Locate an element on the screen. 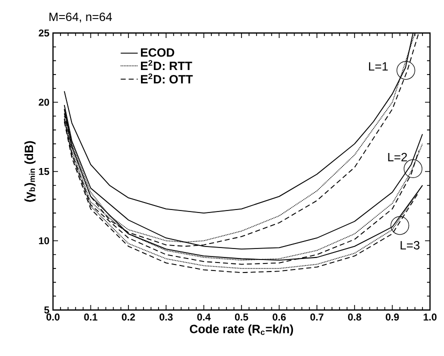 This screenshot has height=356, width=444. x-tick-label: 0.7 is located at coordinates (317, 317).